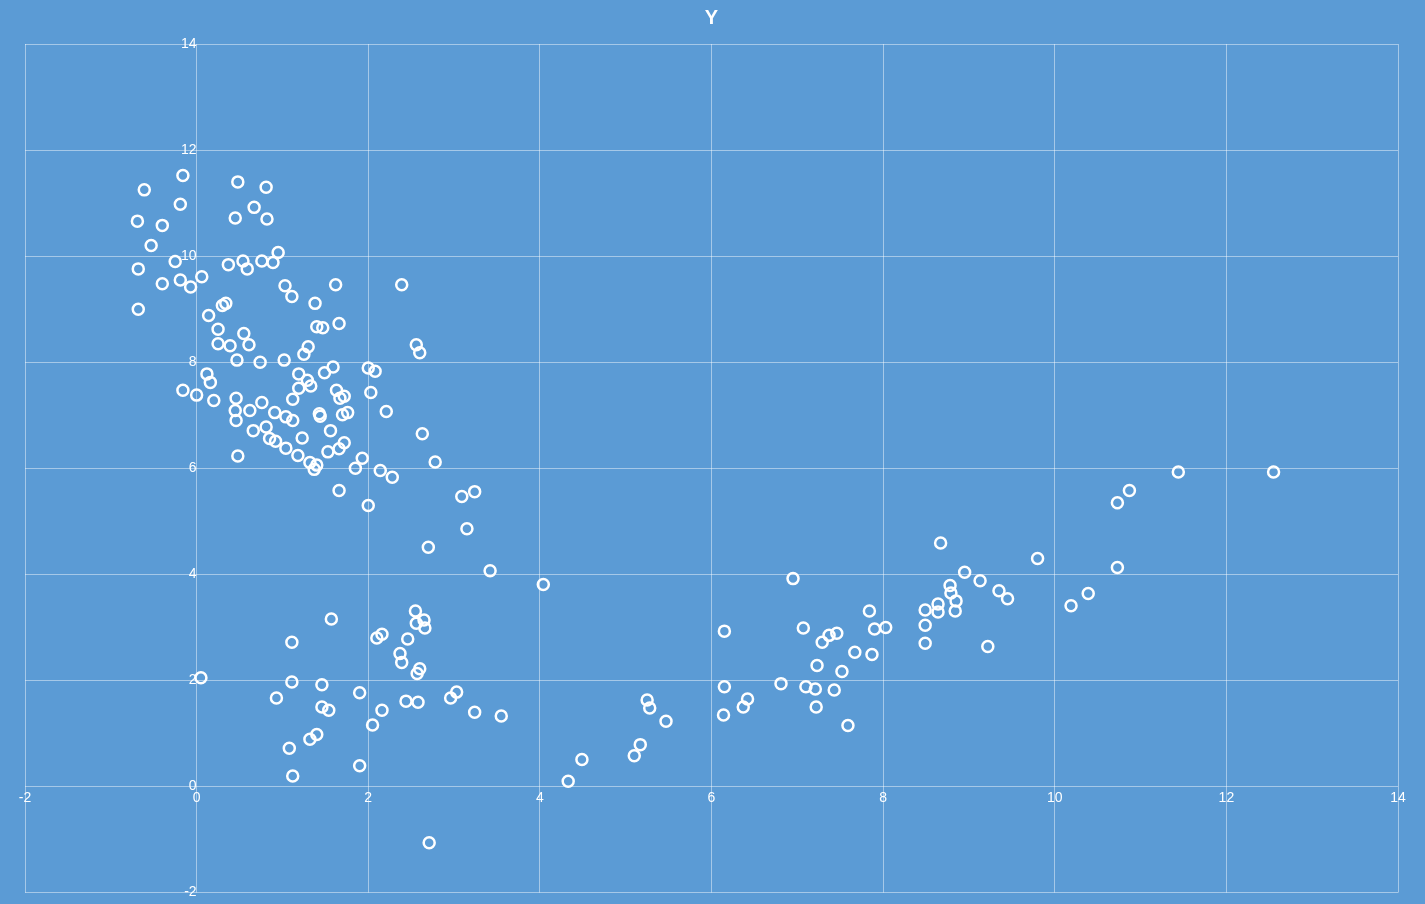 This screenshot has width=1425, height=904. I want to click on y-tick-label: -2, so click(190, 891).